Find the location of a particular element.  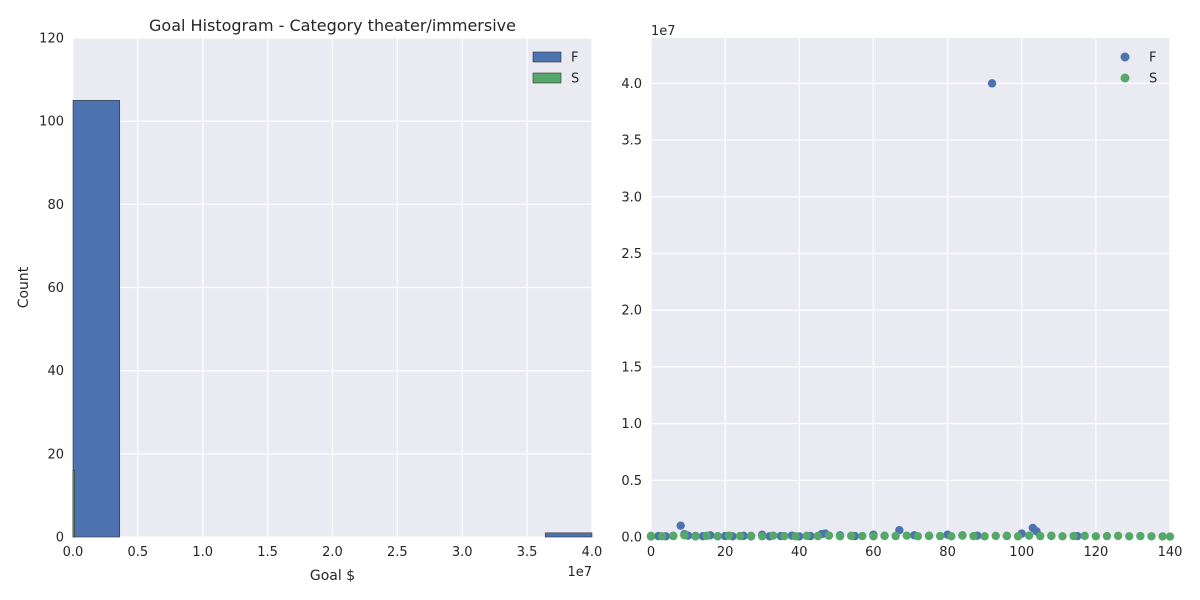

c0-y-tick-label: 60 is located at coordinates (55, 288).